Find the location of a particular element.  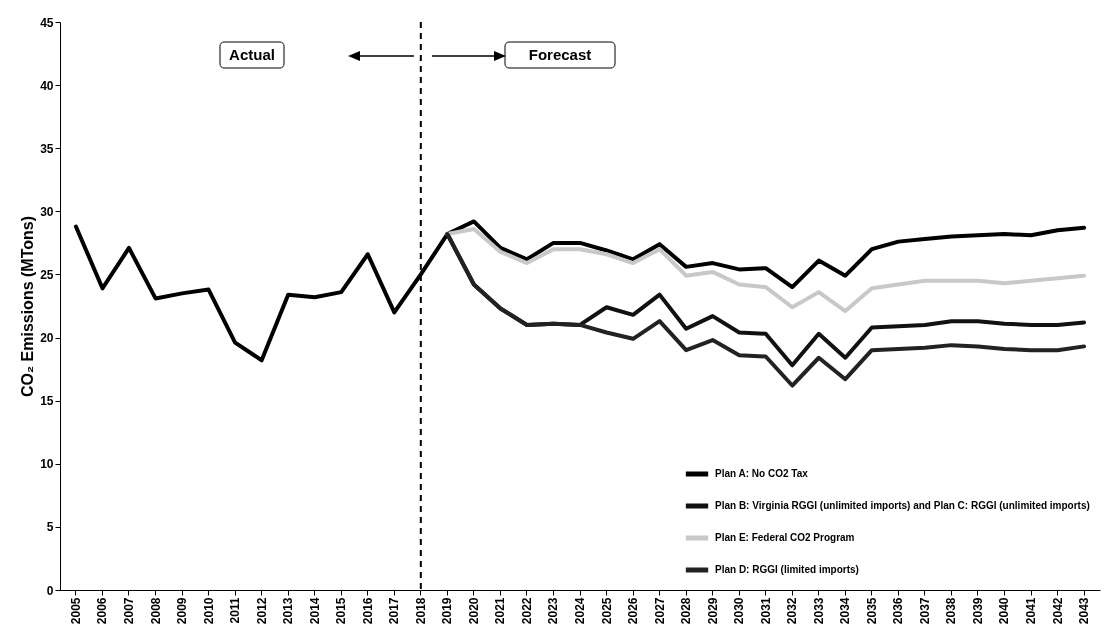

x-tick-label: 2026 is located at coordinates (633, 611).